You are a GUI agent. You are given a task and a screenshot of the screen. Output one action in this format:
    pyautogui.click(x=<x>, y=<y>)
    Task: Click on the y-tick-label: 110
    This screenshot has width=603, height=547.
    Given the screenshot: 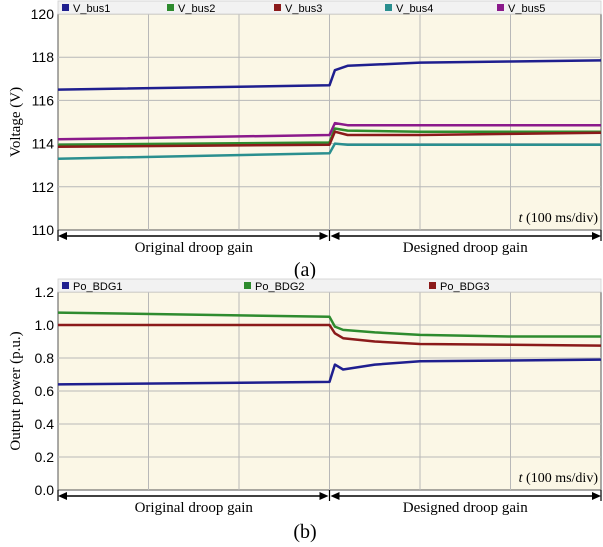 What is the action you would take?
    pyautogui.click(x=43, y=230)
    